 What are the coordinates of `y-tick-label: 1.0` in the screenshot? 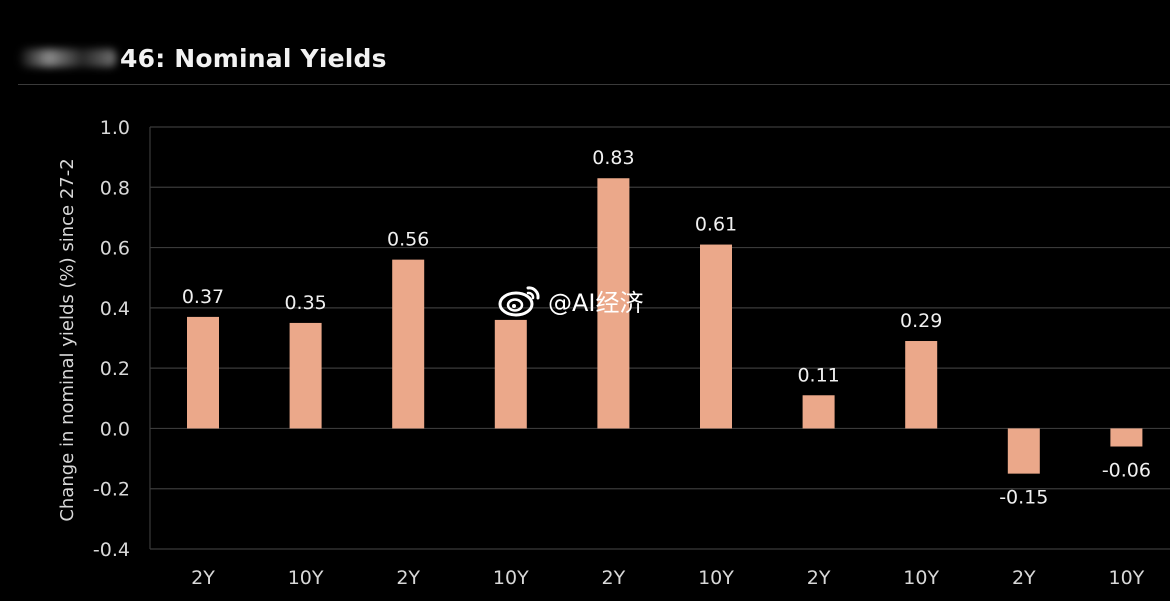 It's located at (115, 128).